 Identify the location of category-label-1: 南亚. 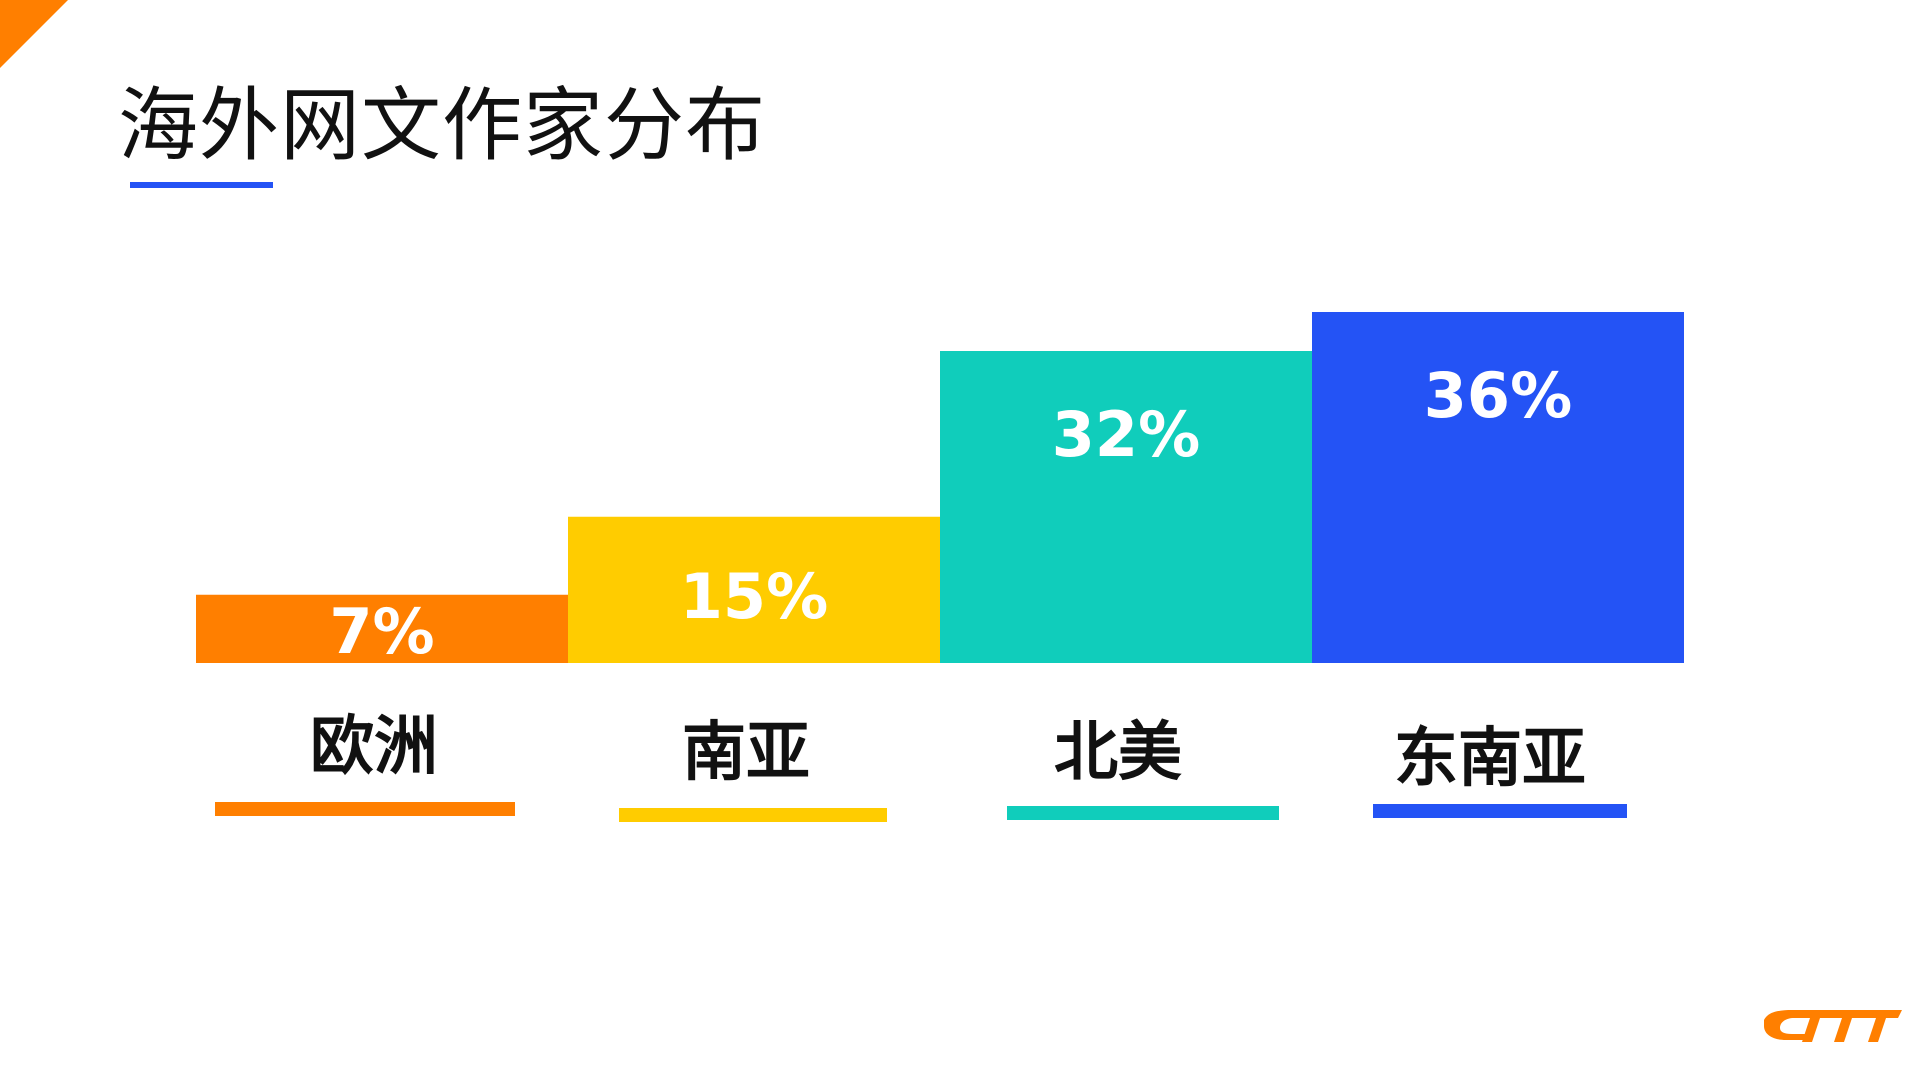
(746, 753).